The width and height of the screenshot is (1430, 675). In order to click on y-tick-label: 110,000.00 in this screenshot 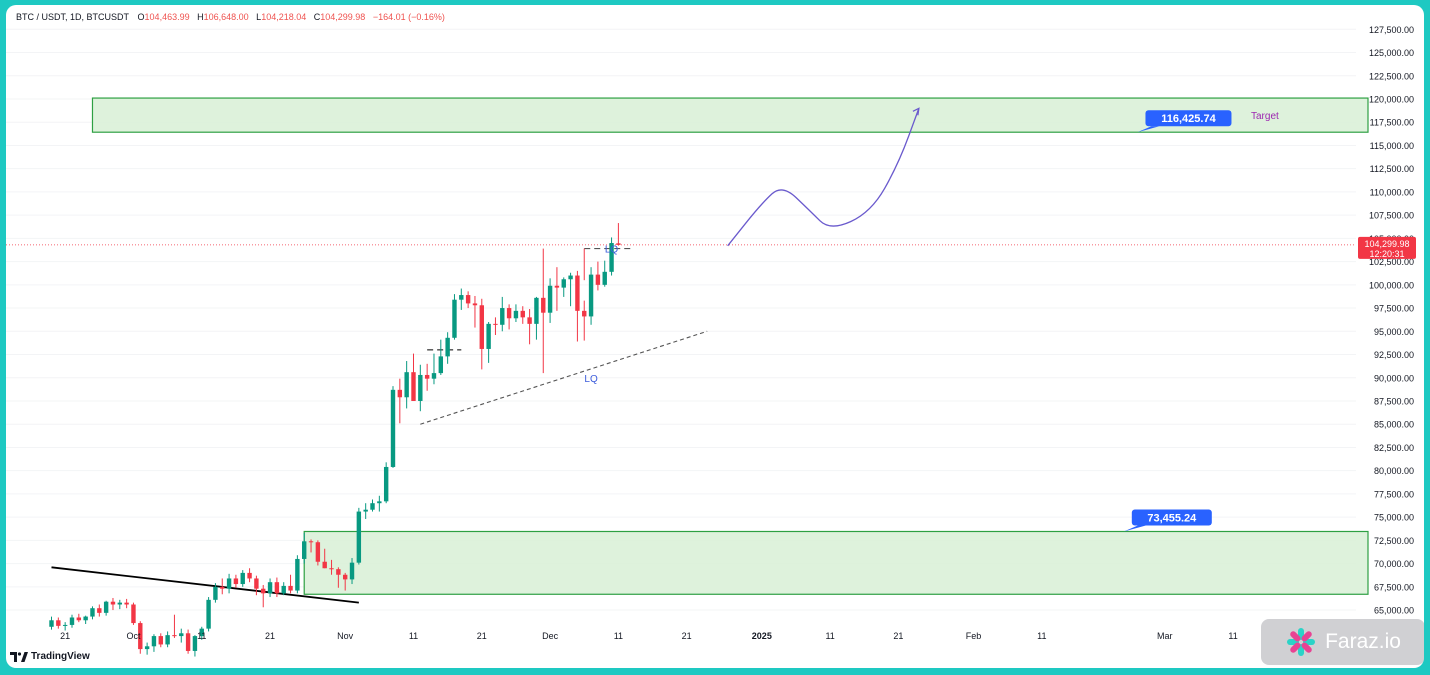, I will do `click(1392, 192)`.